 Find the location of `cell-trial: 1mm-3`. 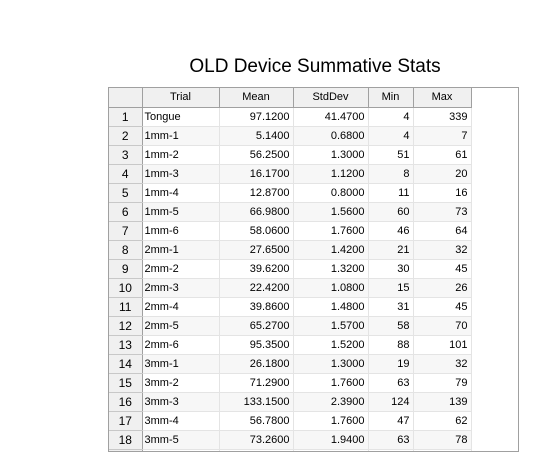

cell-trial: 1mm-3 is located at coordinates (181, 174).